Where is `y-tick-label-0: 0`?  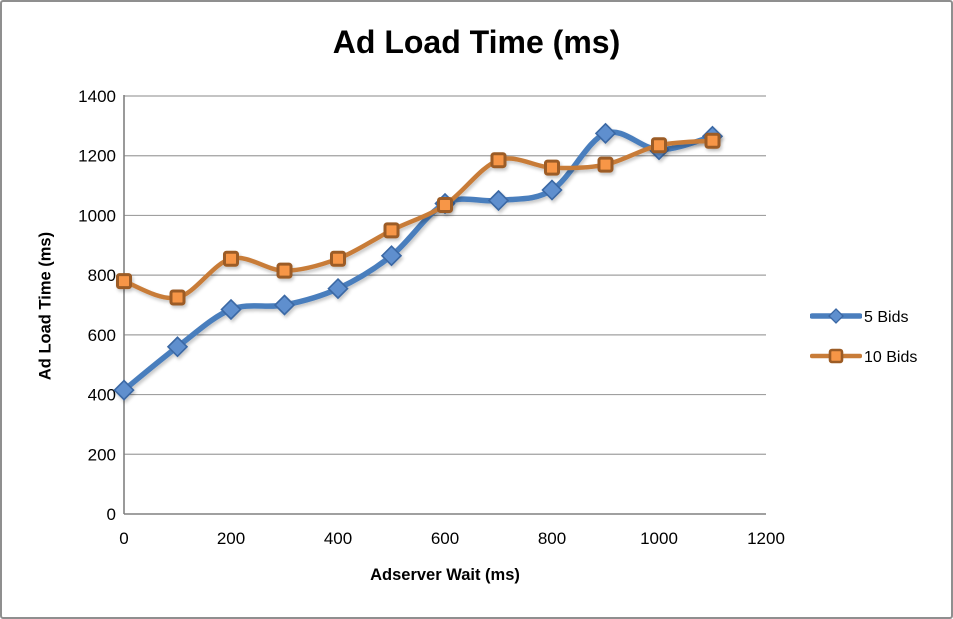 y-tick-label-0: 0 is located at coordinates (111, 514).